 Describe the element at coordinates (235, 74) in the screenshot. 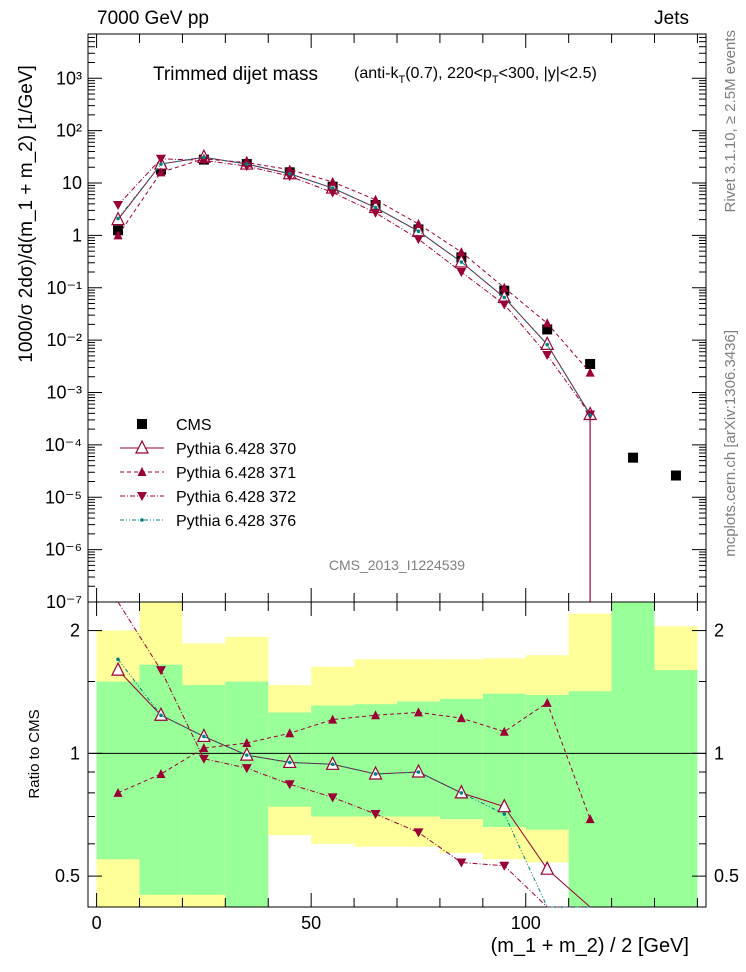

I see `plot-title: Trimmed dijet mass` at that location.